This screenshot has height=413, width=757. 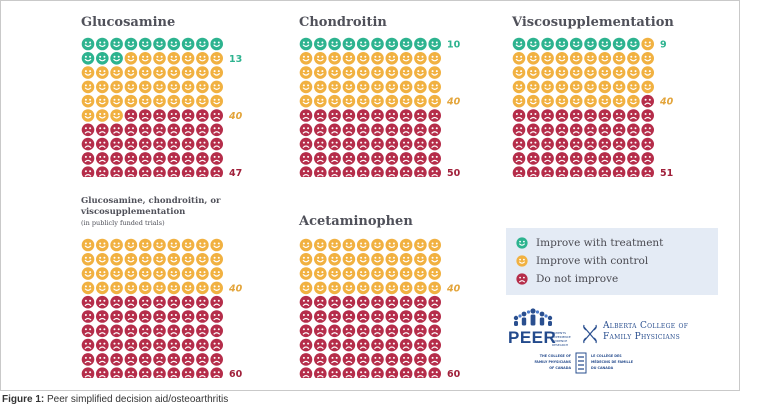 I want to click on cfpc-en-line: FAMILY PHYSICIANS, so click(x=552, y=362).